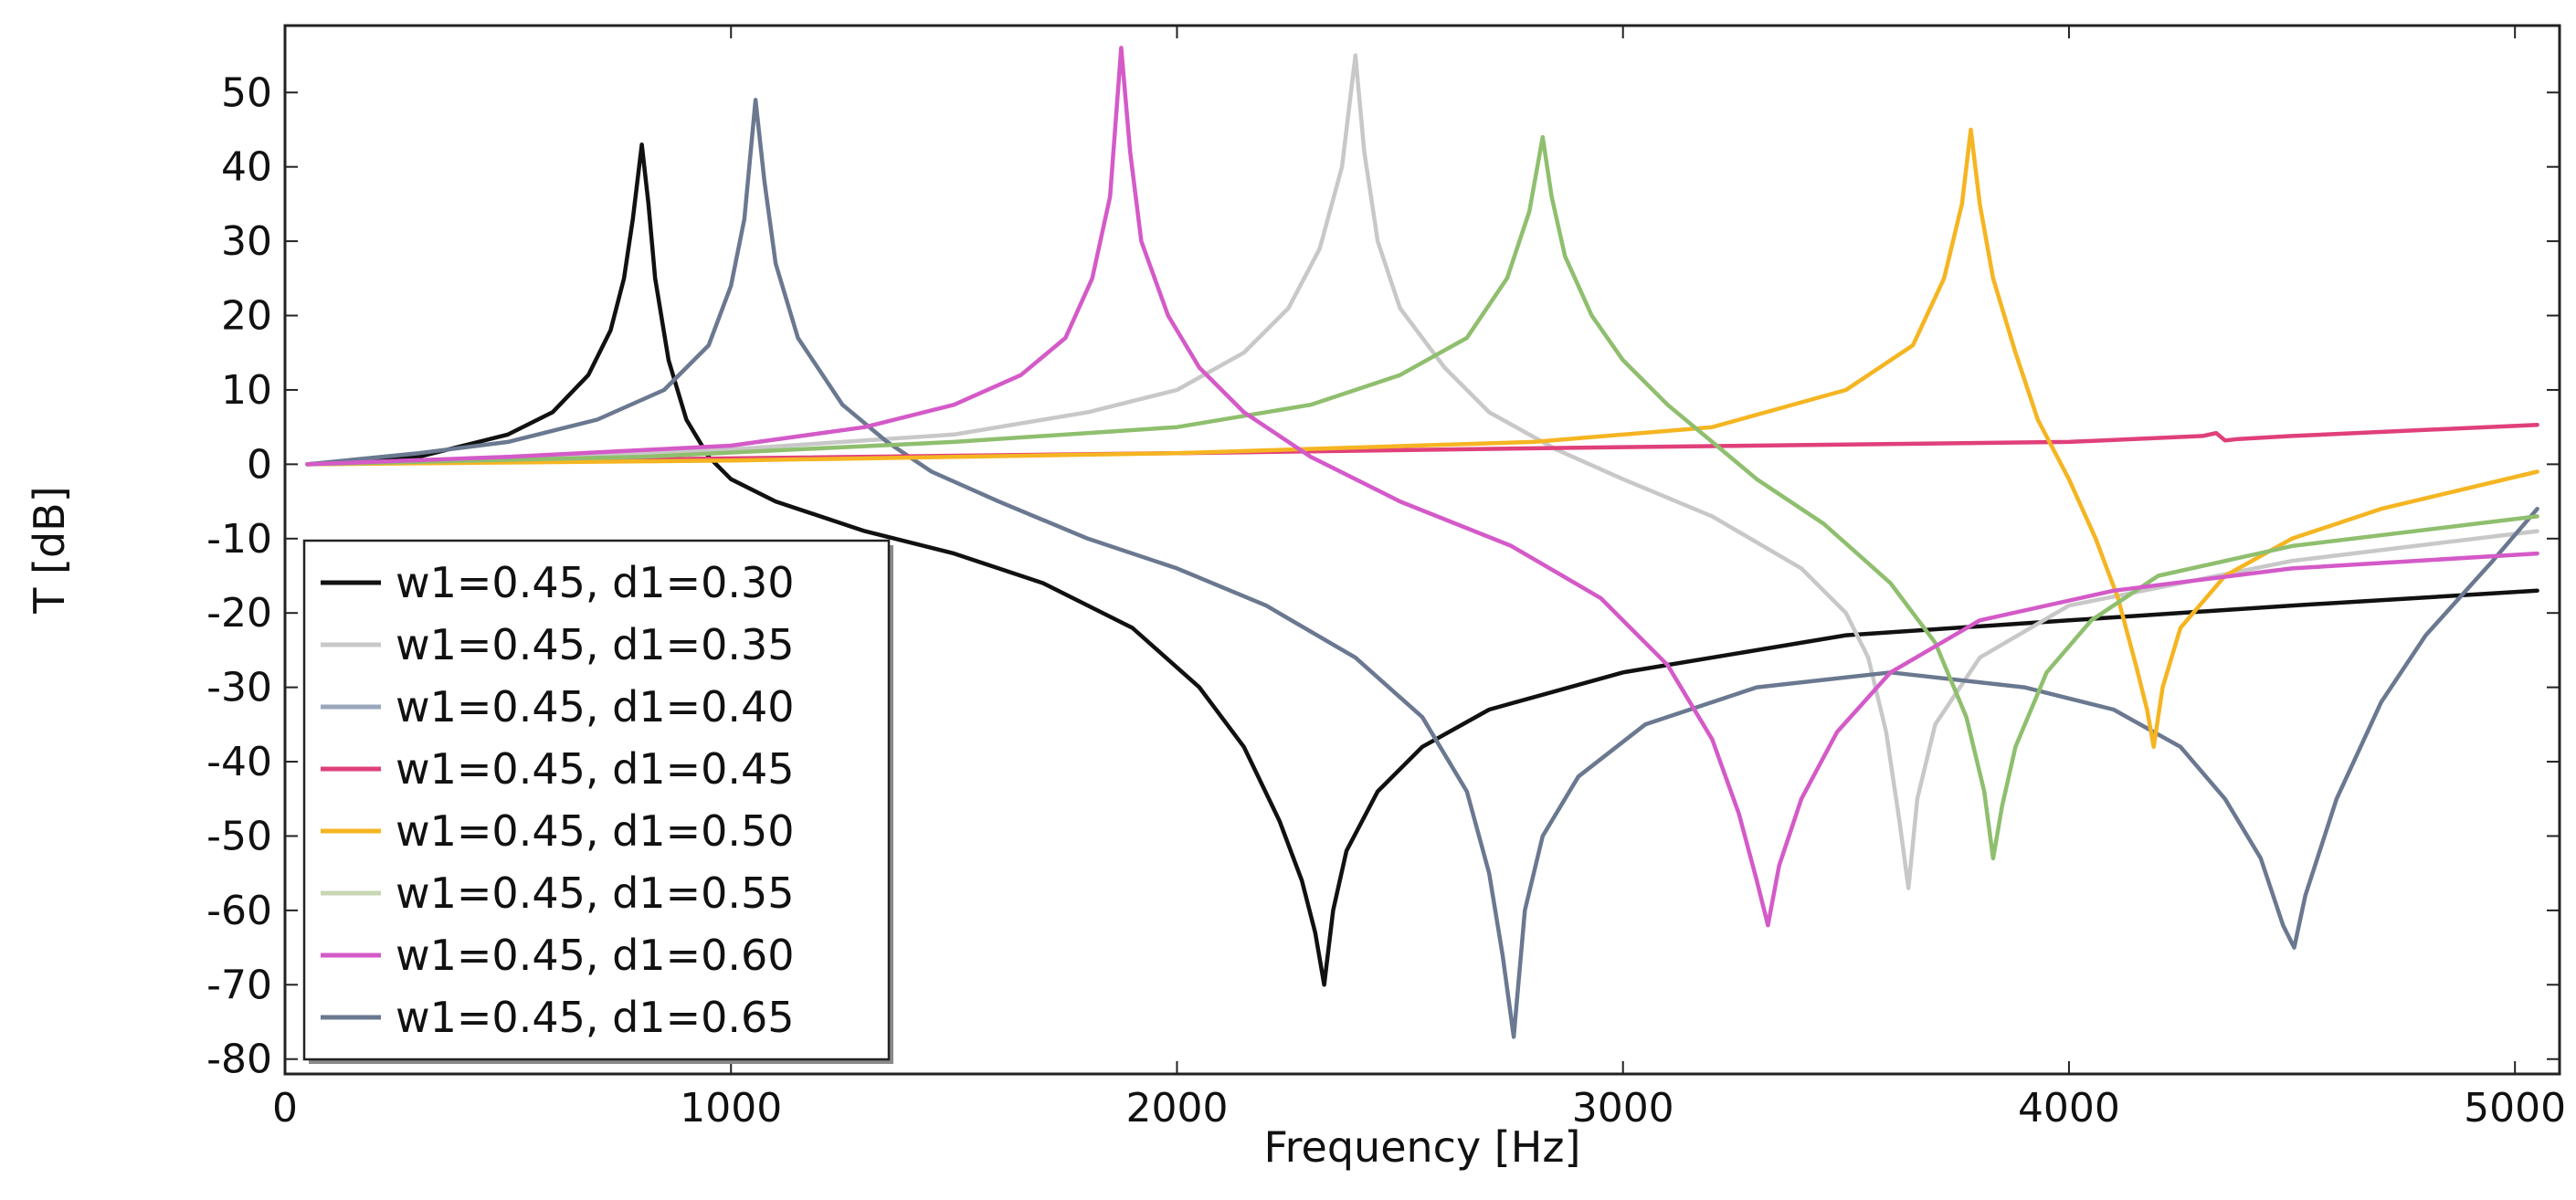  What do you see at coordinates (239, 836) in the screenshot?
I see `y-tick-label: -50` at bounding box center [239, 836].